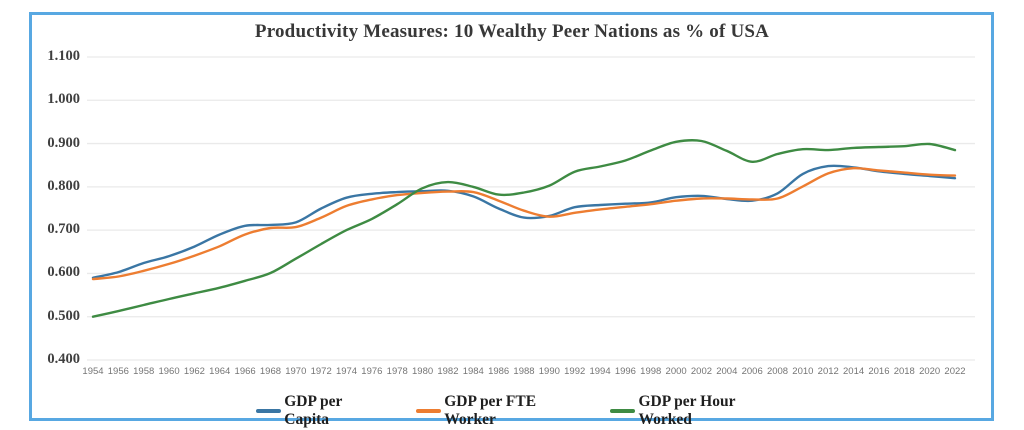 The width and height of the screenshot is (1024, 430). I want to click on x-axis-tick-label: 1978, so click(397, 371).